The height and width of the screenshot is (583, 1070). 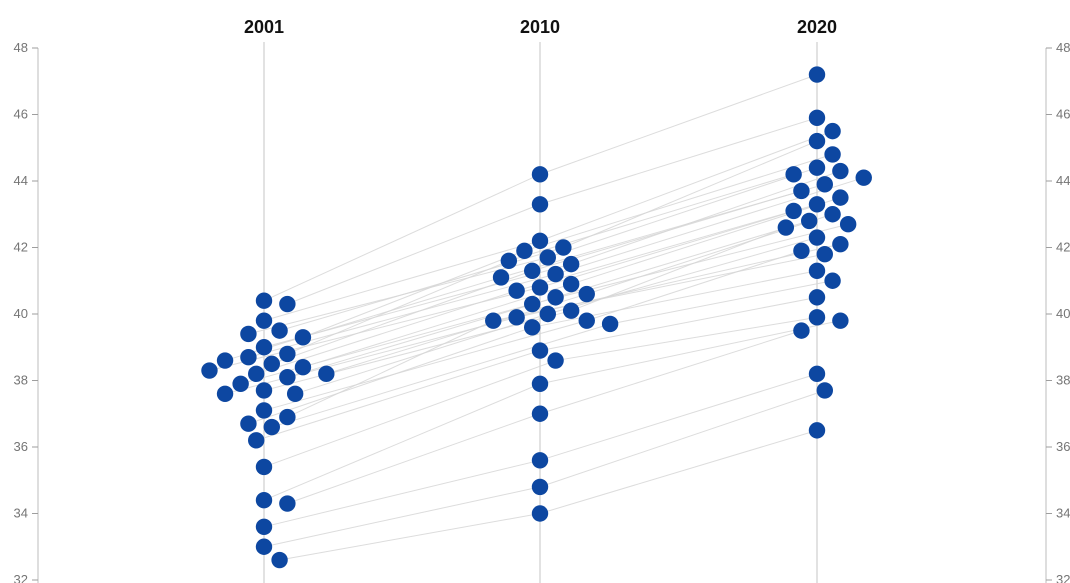 What do you see at coordinates (21, 380) in the screenshot?
I see `left-tick-label: 38` at bounding box center [21, 380].